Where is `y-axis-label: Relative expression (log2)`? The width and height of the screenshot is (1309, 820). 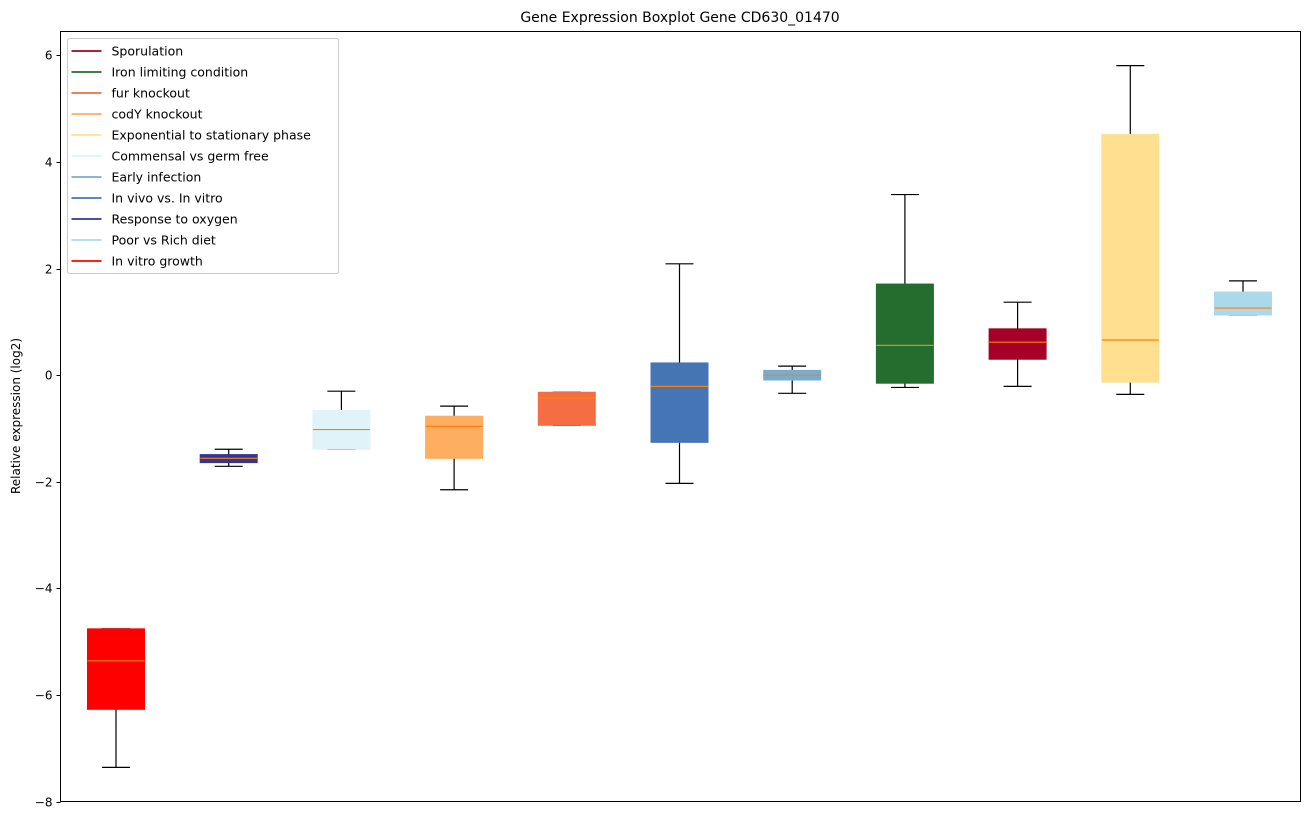 y-axis-label: Relative expression (log2) is located at coordinates (16, 416).